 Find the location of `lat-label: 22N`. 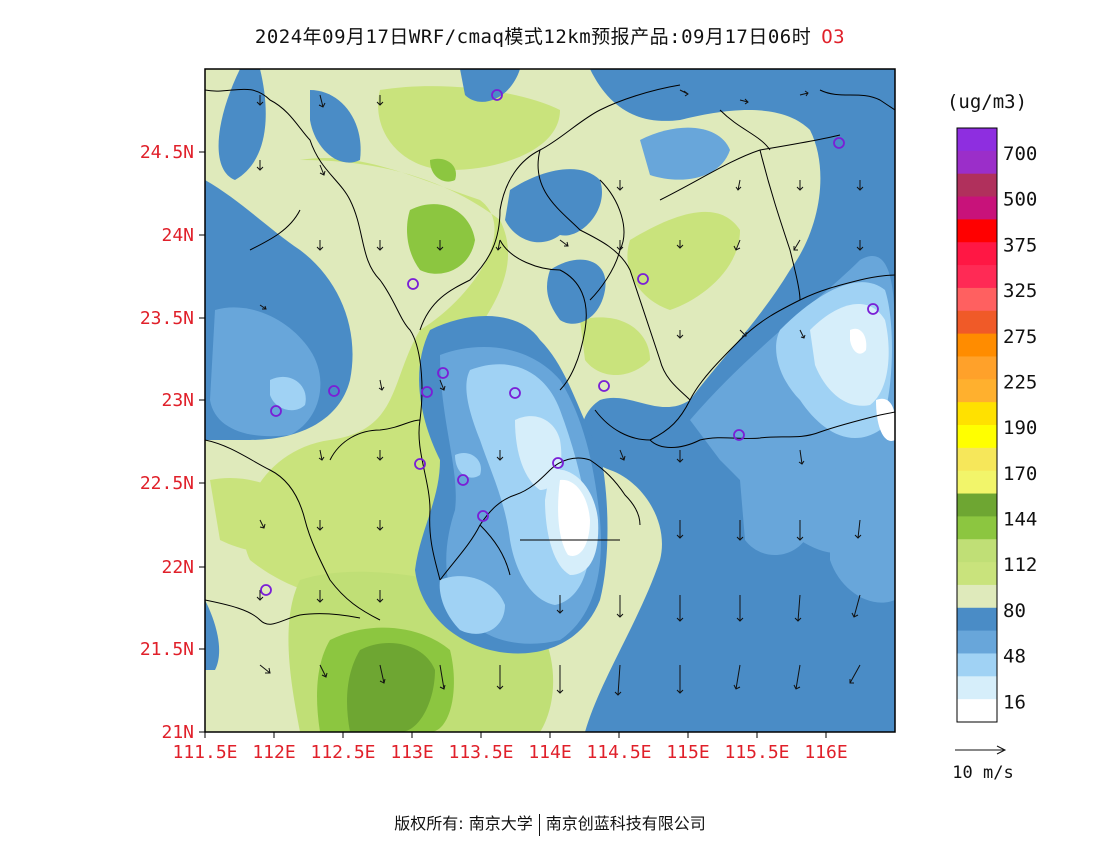

lat-label: 22N is located at coordinates (177, 567).